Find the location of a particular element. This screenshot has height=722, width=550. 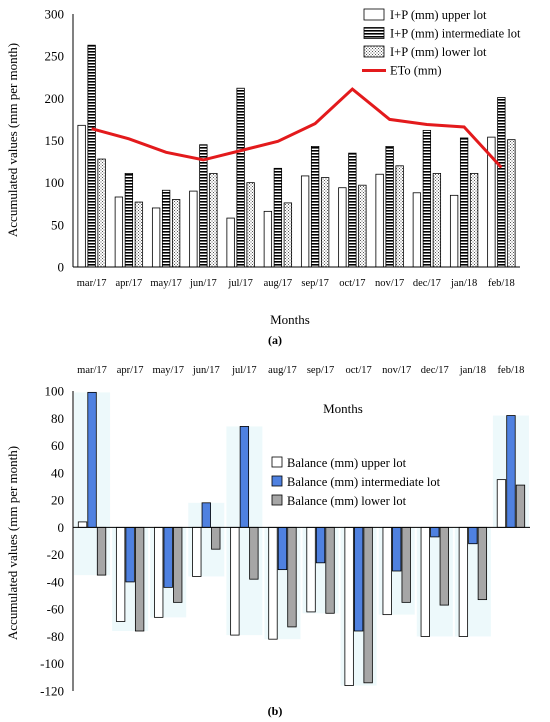

a-legend-label: I+P (mm) lower lot is located at coordinates (438, 52).